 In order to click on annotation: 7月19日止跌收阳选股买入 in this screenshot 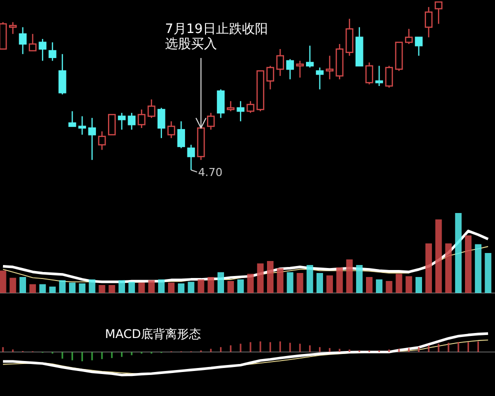, I will do `click(217, 37)`.